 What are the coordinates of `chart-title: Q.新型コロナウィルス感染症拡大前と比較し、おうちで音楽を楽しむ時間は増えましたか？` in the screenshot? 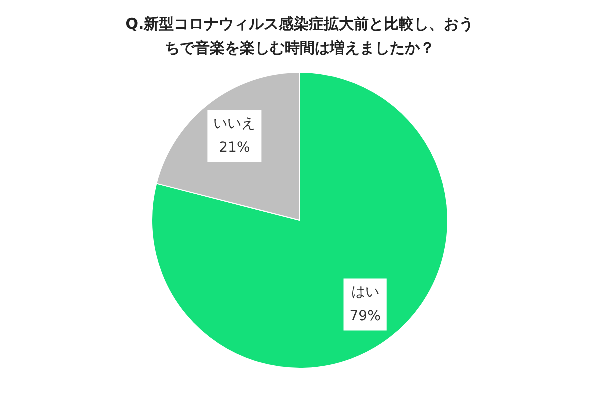 It's located at (300, 36).